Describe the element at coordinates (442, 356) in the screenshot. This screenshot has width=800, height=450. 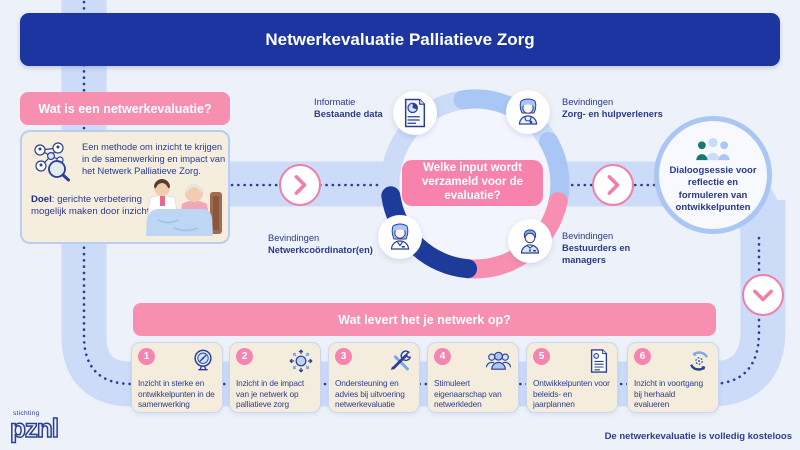
I see `number-badge: 4` at that location.